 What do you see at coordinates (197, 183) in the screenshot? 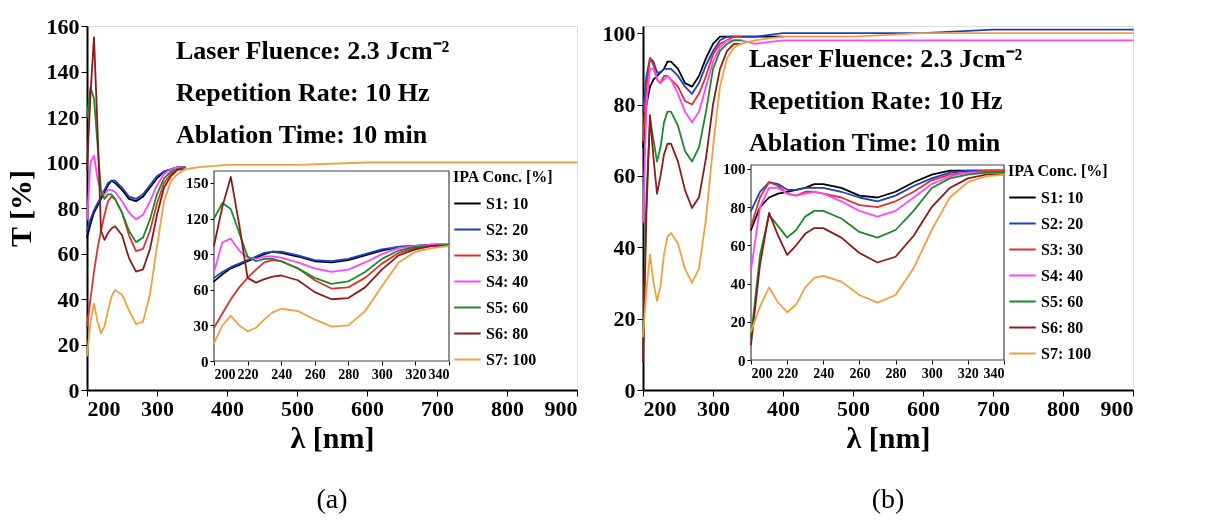
I see `y-tick-label: 150` at bounding box center [197, 183].